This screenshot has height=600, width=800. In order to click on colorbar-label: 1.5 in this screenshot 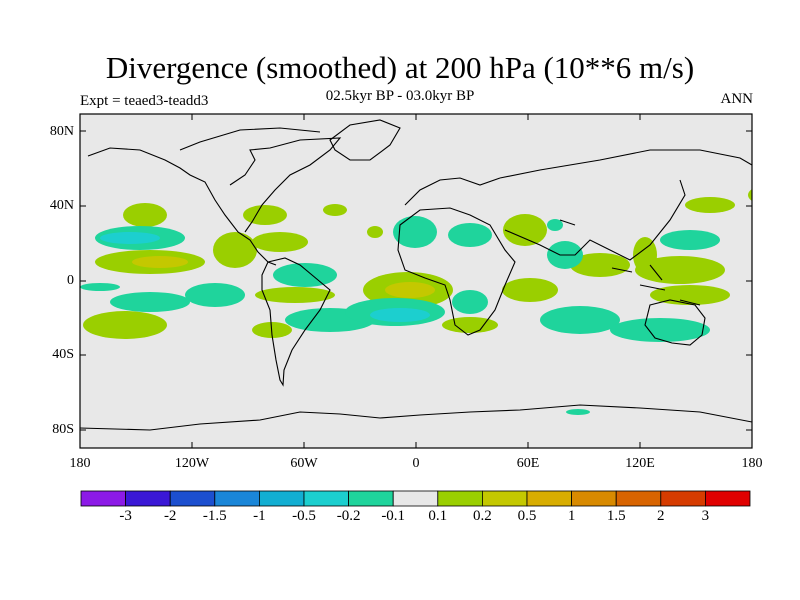, I will do `click(616, 516)`.